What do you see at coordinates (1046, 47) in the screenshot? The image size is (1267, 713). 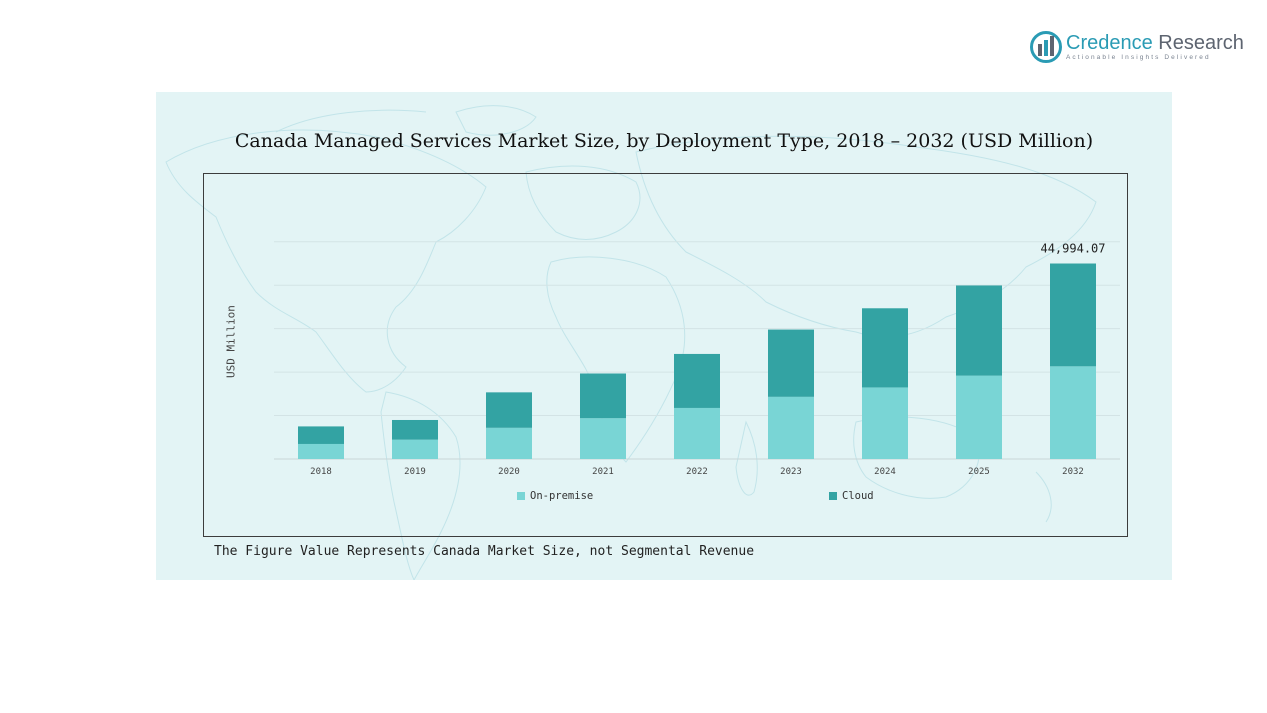 I see `credence-logo-icon` at bounding box center [1046, 47].